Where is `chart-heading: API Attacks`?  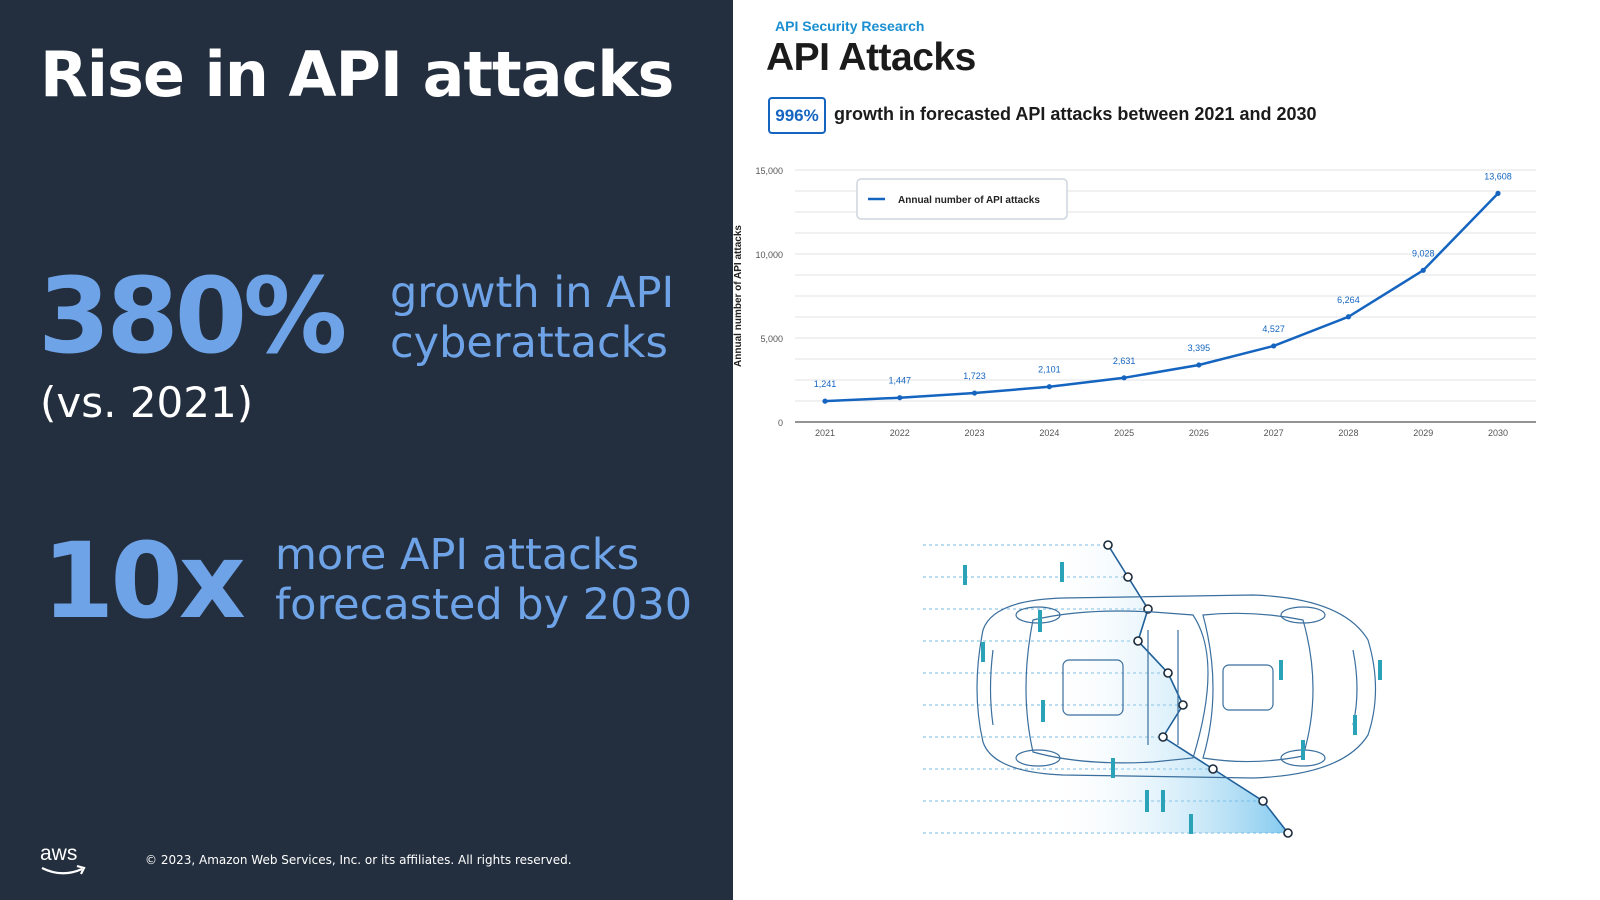
chart-heading: API Attacks is located at coordinates (871, 57).